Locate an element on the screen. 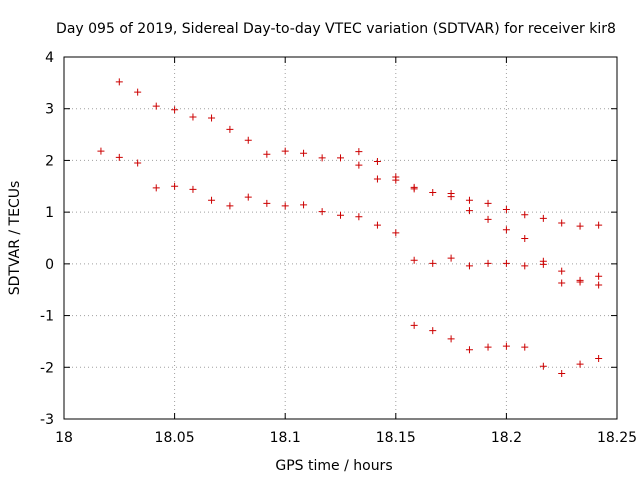  x-tick-label: 18 is located at coordinates (64, 438).